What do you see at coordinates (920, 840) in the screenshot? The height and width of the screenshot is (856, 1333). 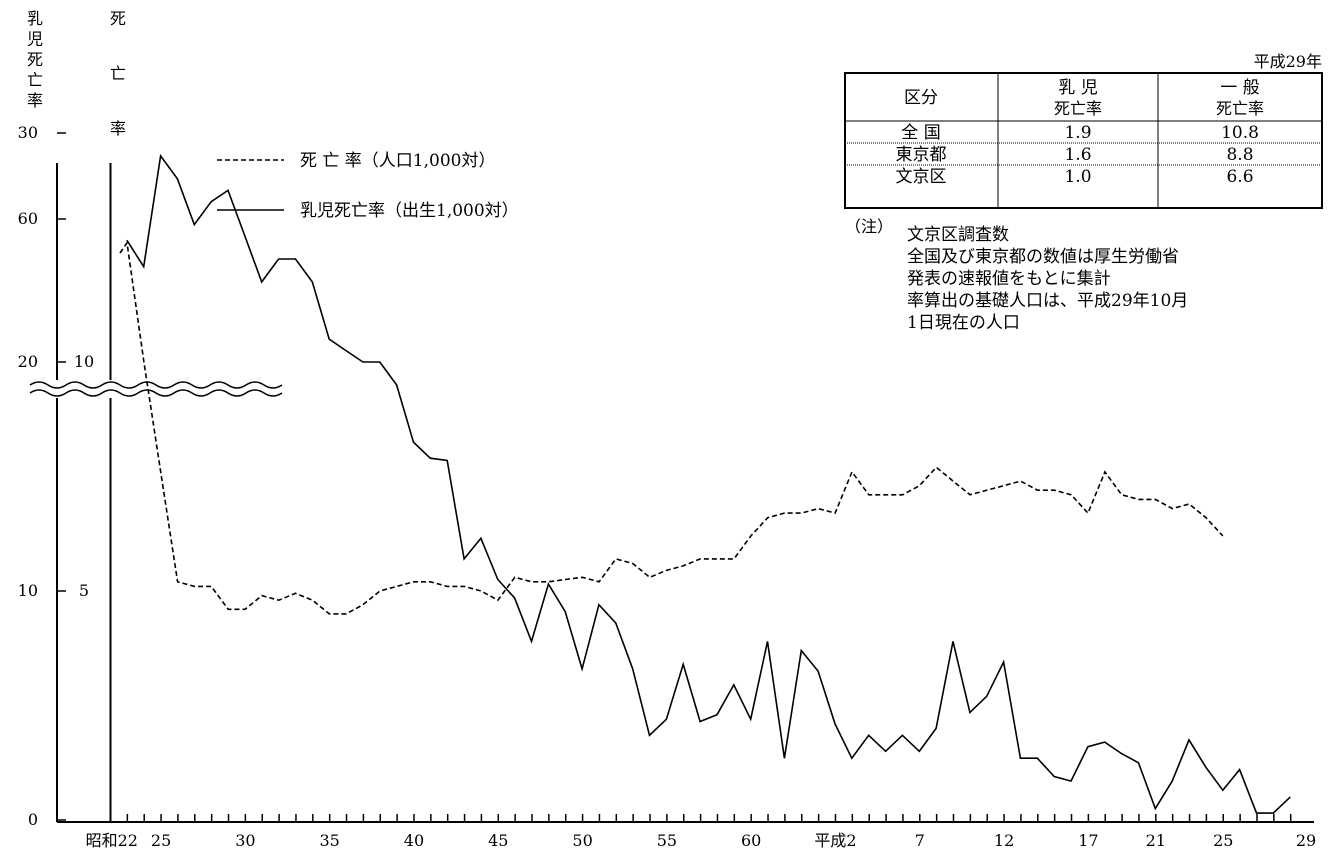 I see `x-tick-label: 7` at bounding box center [920, 840].